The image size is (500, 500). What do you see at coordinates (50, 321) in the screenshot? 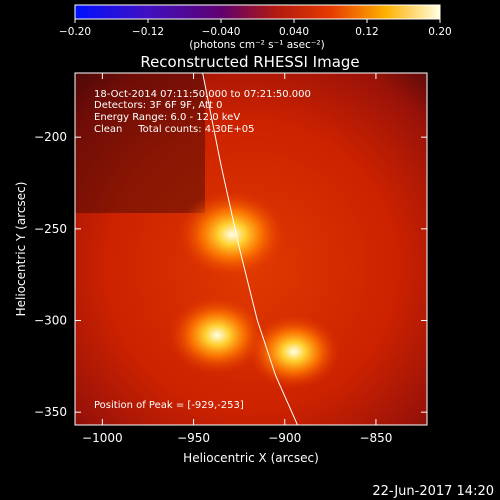
I see `y-tick-label: −300` at bounding box center [50, 321].